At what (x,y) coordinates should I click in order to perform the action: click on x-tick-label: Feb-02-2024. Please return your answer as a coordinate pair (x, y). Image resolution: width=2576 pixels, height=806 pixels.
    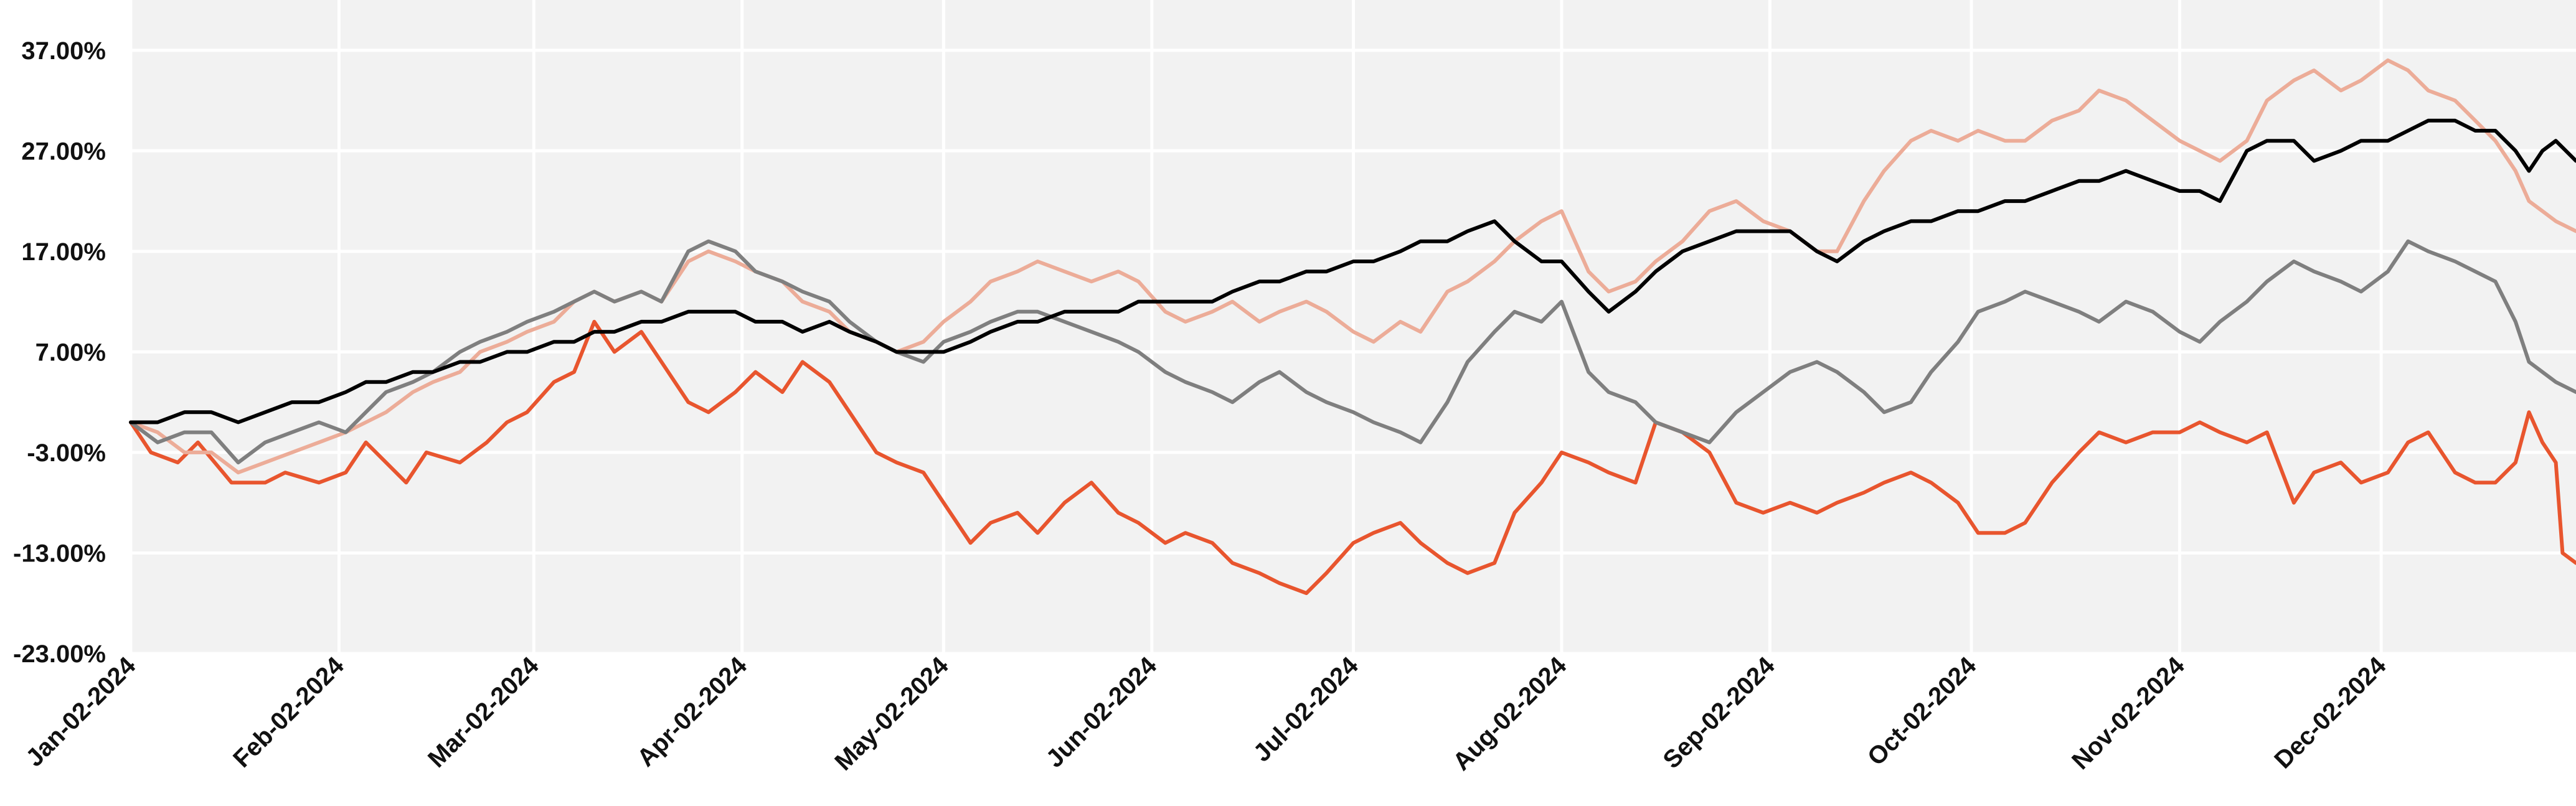
    Looking at the image, I should click on (288, 712).